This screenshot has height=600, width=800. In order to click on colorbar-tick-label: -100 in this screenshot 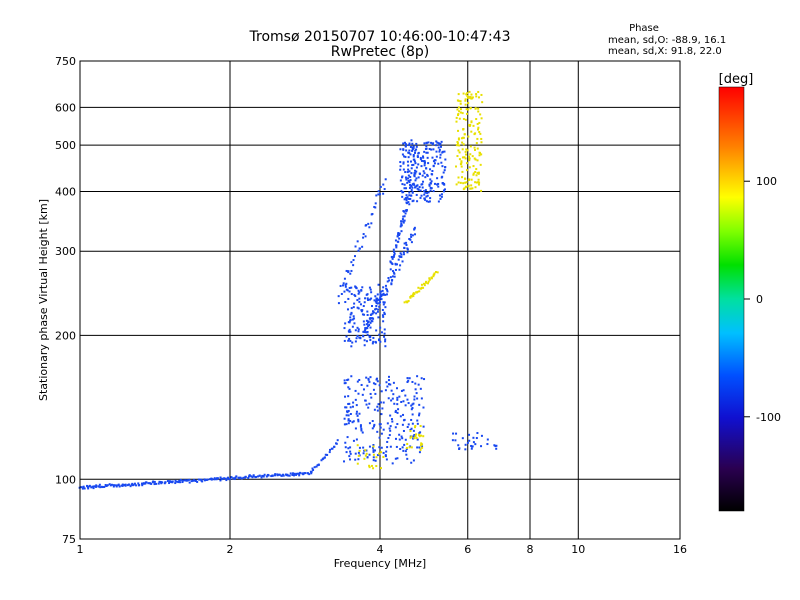, I will do `click(768, 417)`.